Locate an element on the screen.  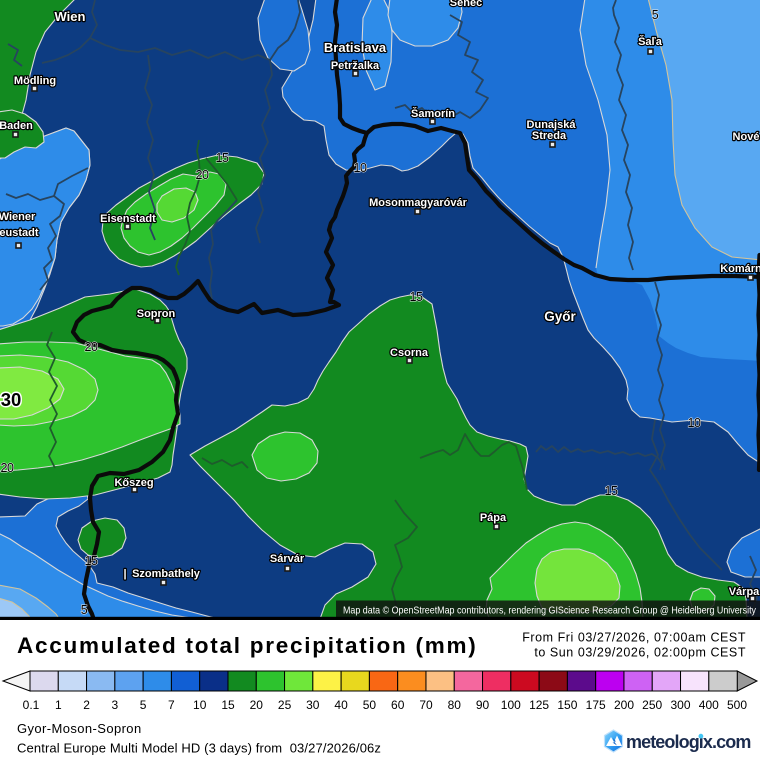
svg-text: Kőszeg is located at coordinates (133, 483).